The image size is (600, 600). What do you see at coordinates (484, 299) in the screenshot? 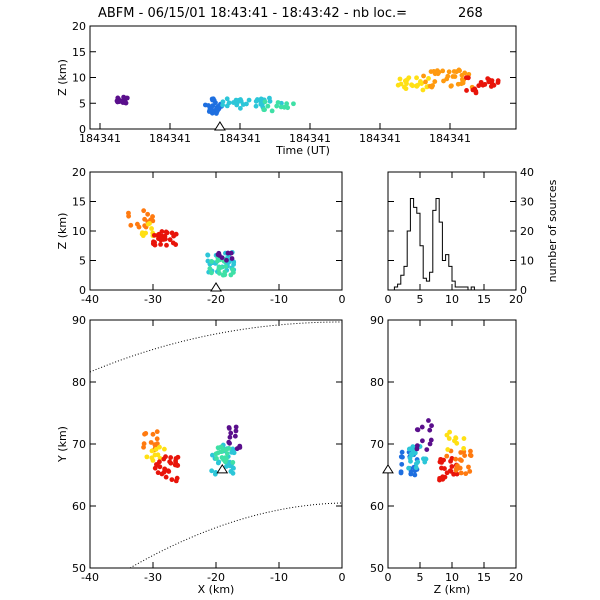
I see `x-tick-label: 15` at bounding box center [484, 299].